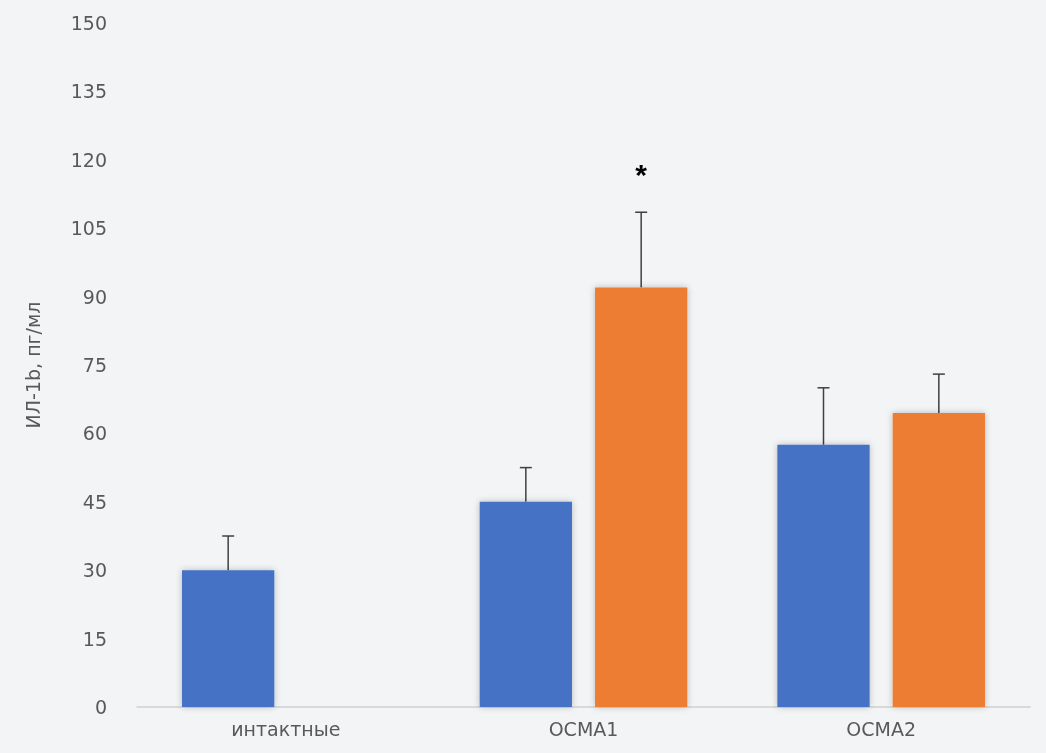  I want to click on x-tick-label: ОСМА1, so click(583, 728).